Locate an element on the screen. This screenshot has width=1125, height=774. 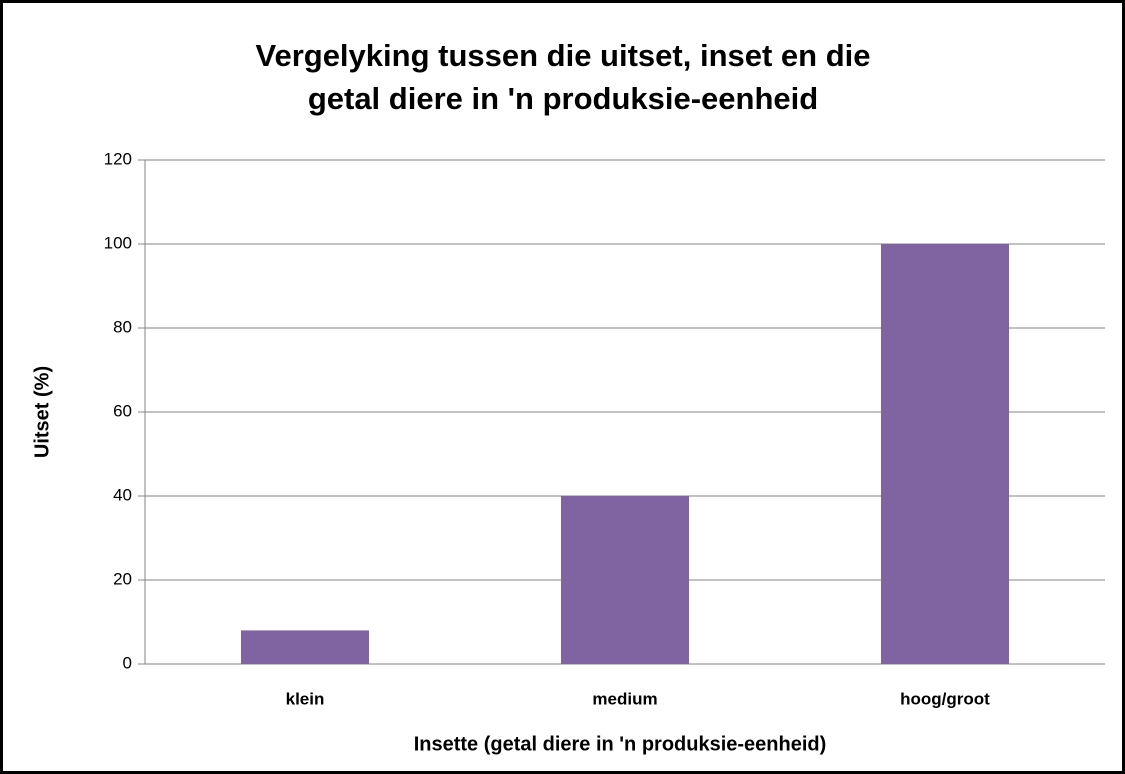
y-tick-label: 60 is located at coordinates (122, 410).